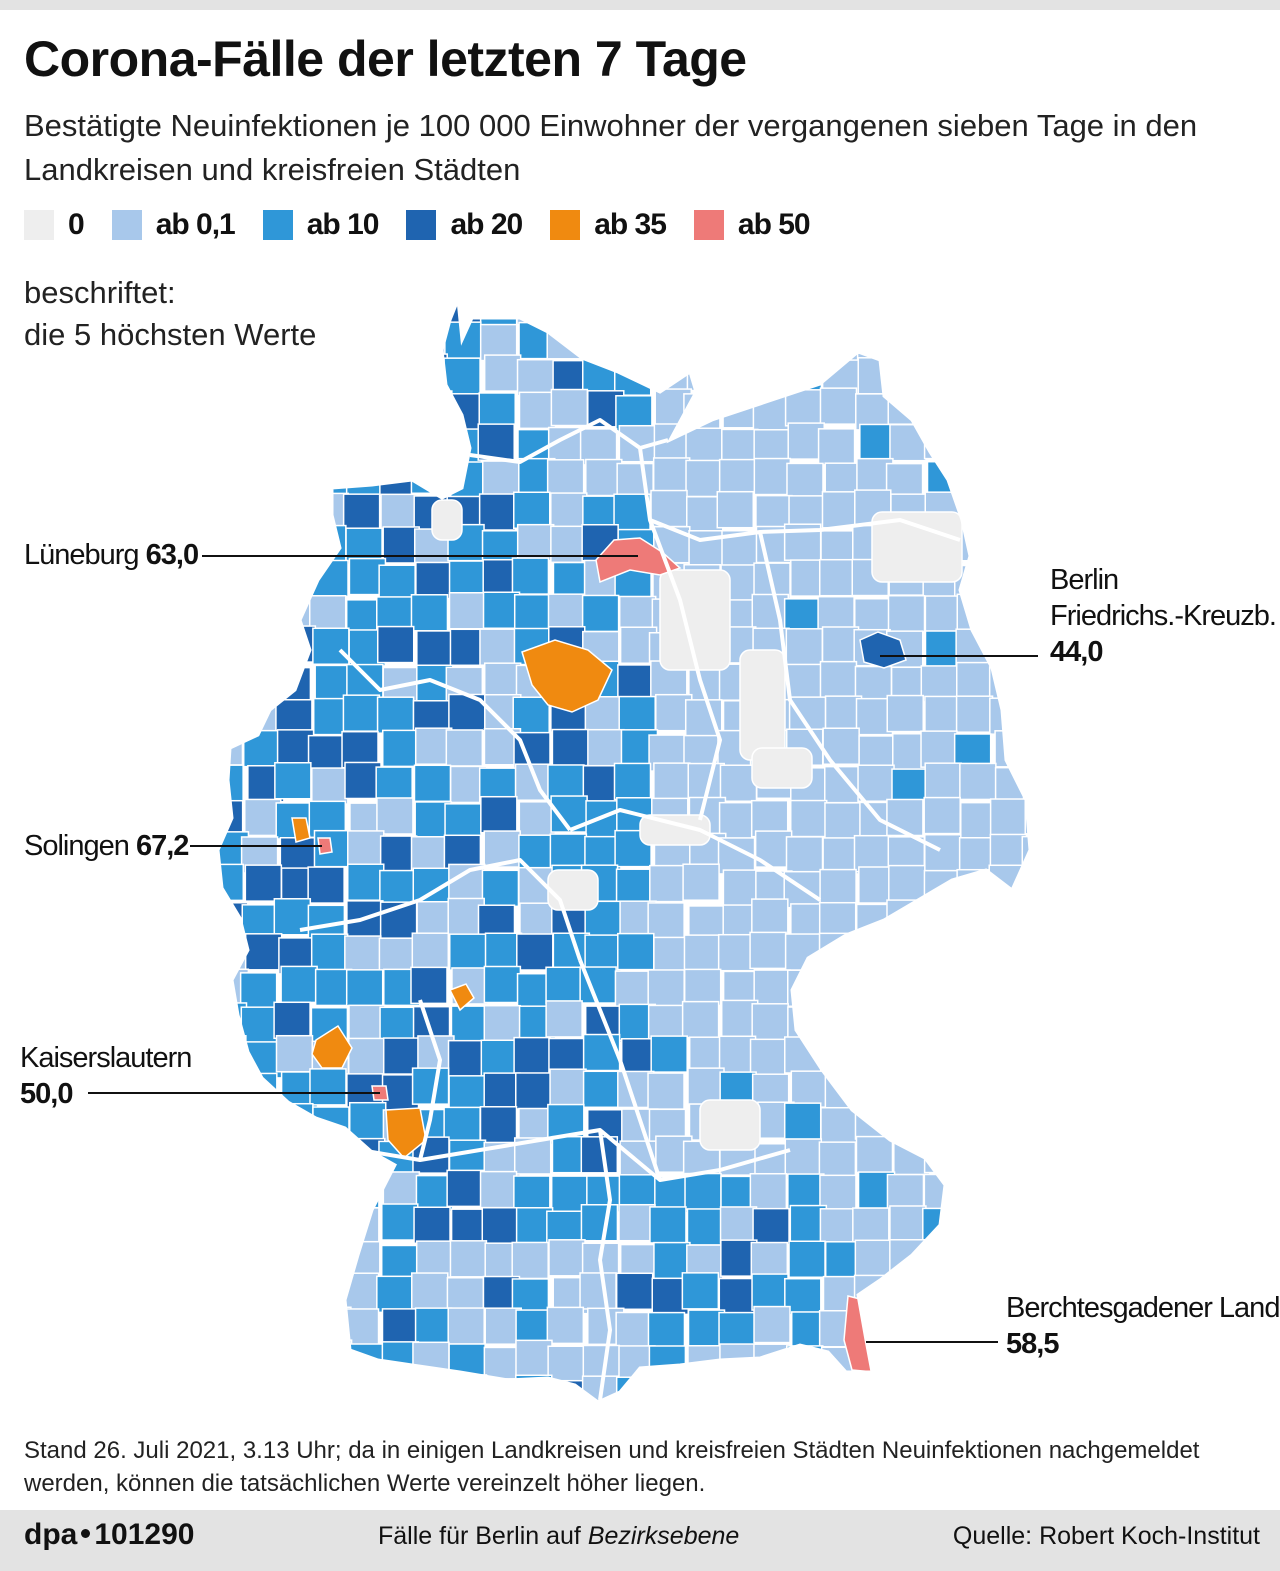 The height and width of the screenshot is (1571, 1280). I want to click on label-lueneburg: Lüneburg 63,0, so click(111, 555).